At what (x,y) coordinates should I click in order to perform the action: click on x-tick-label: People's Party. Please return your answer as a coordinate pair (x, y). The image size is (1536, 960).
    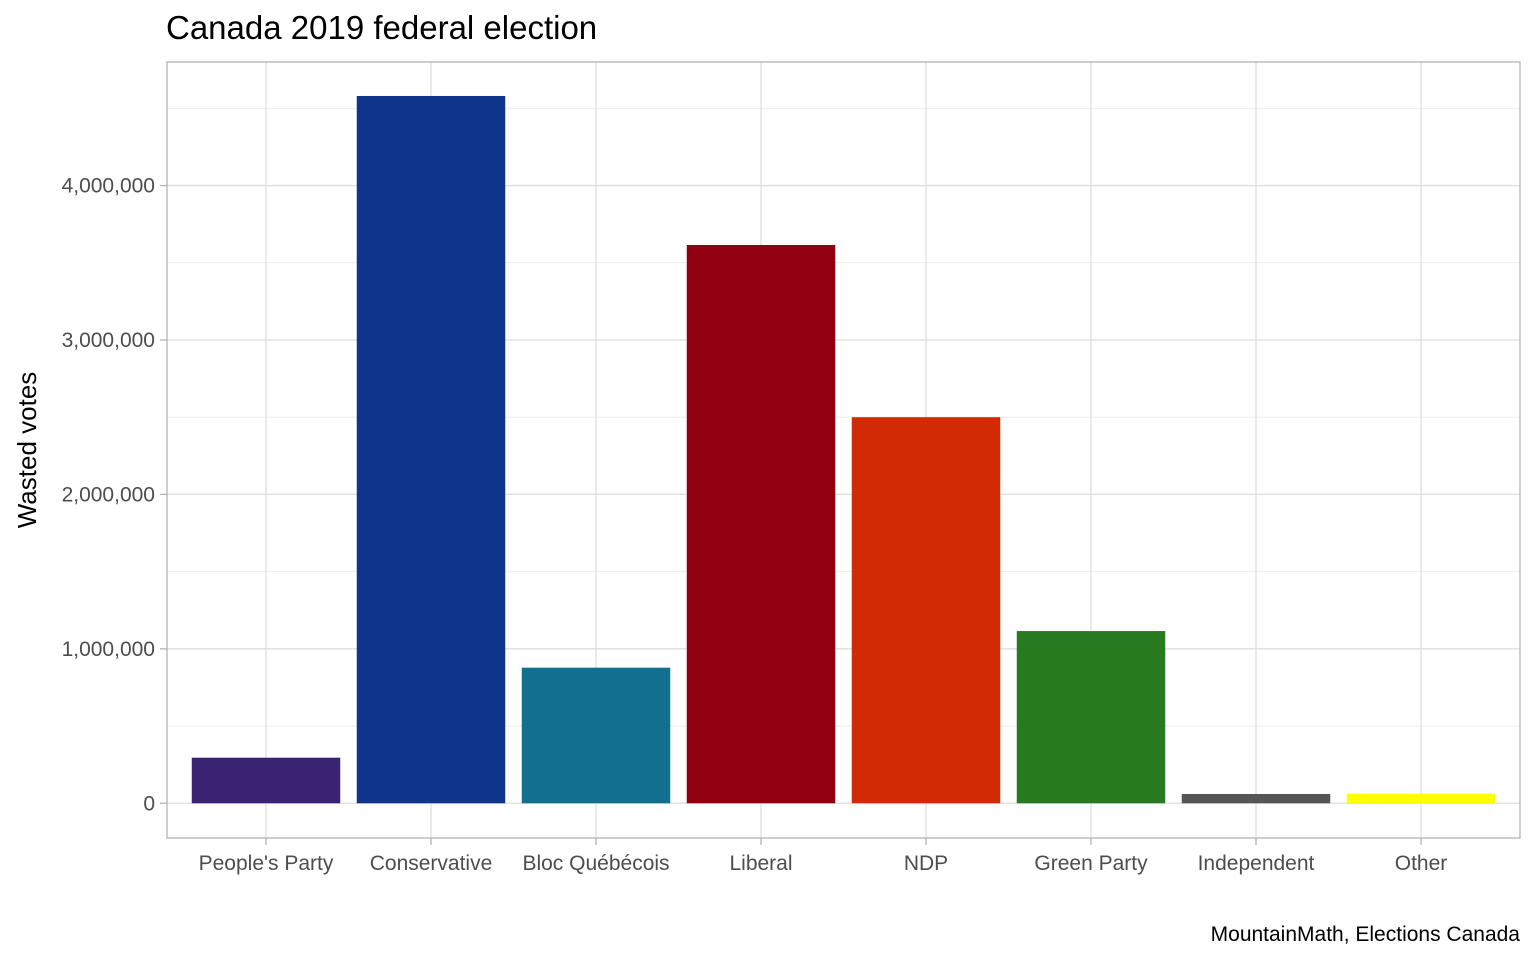
    Looking at the image, I should click on (266, 863).